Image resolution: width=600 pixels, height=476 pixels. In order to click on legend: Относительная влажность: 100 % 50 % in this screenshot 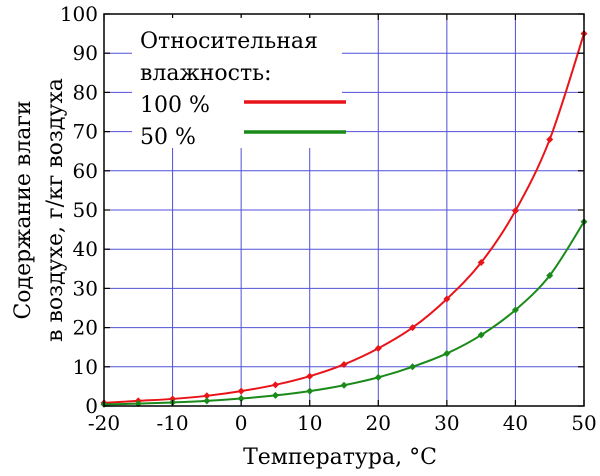, I will do `click(239, 84)`.